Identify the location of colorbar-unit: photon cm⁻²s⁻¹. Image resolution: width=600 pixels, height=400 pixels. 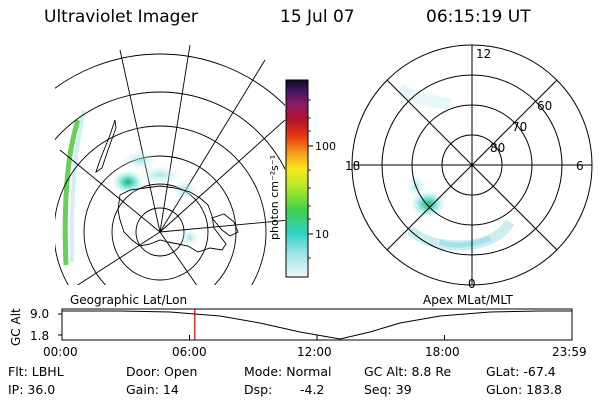
(274, 197).